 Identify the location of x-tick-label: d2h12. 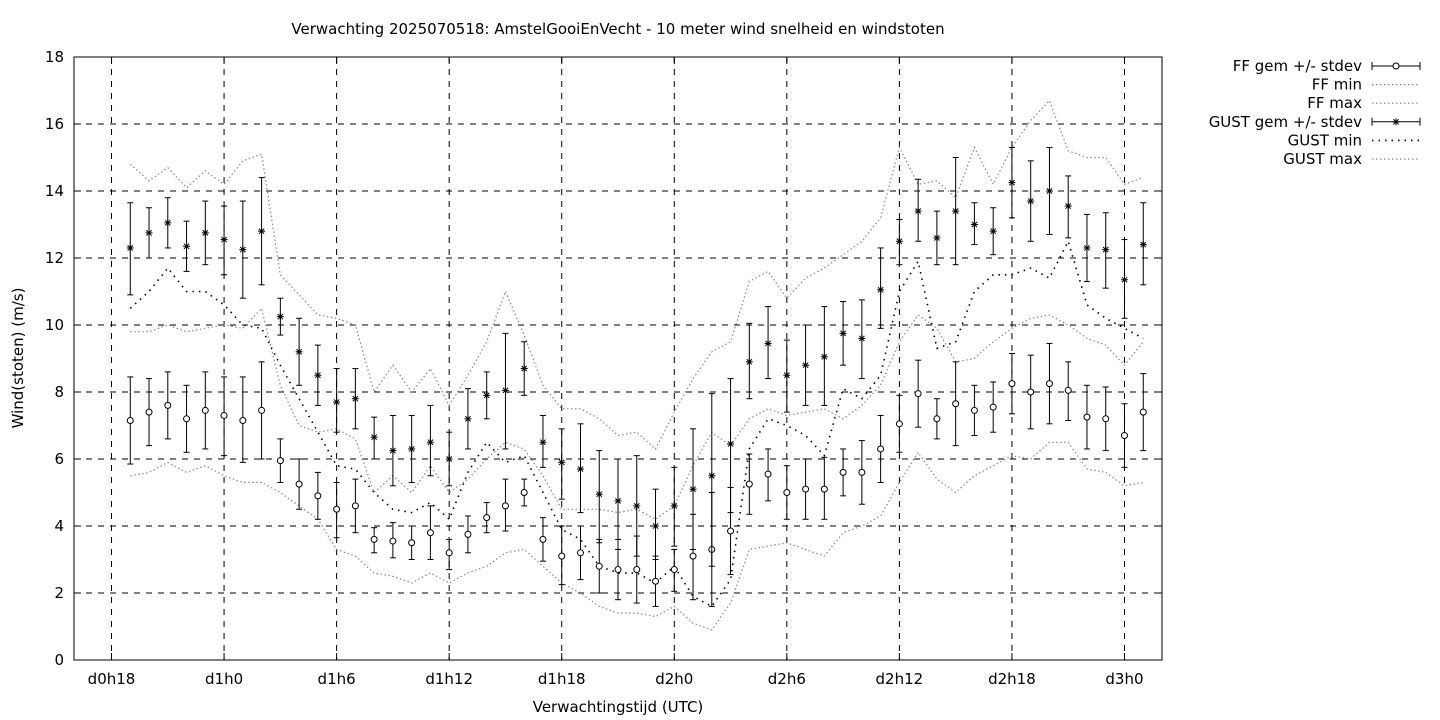
(900, 679).